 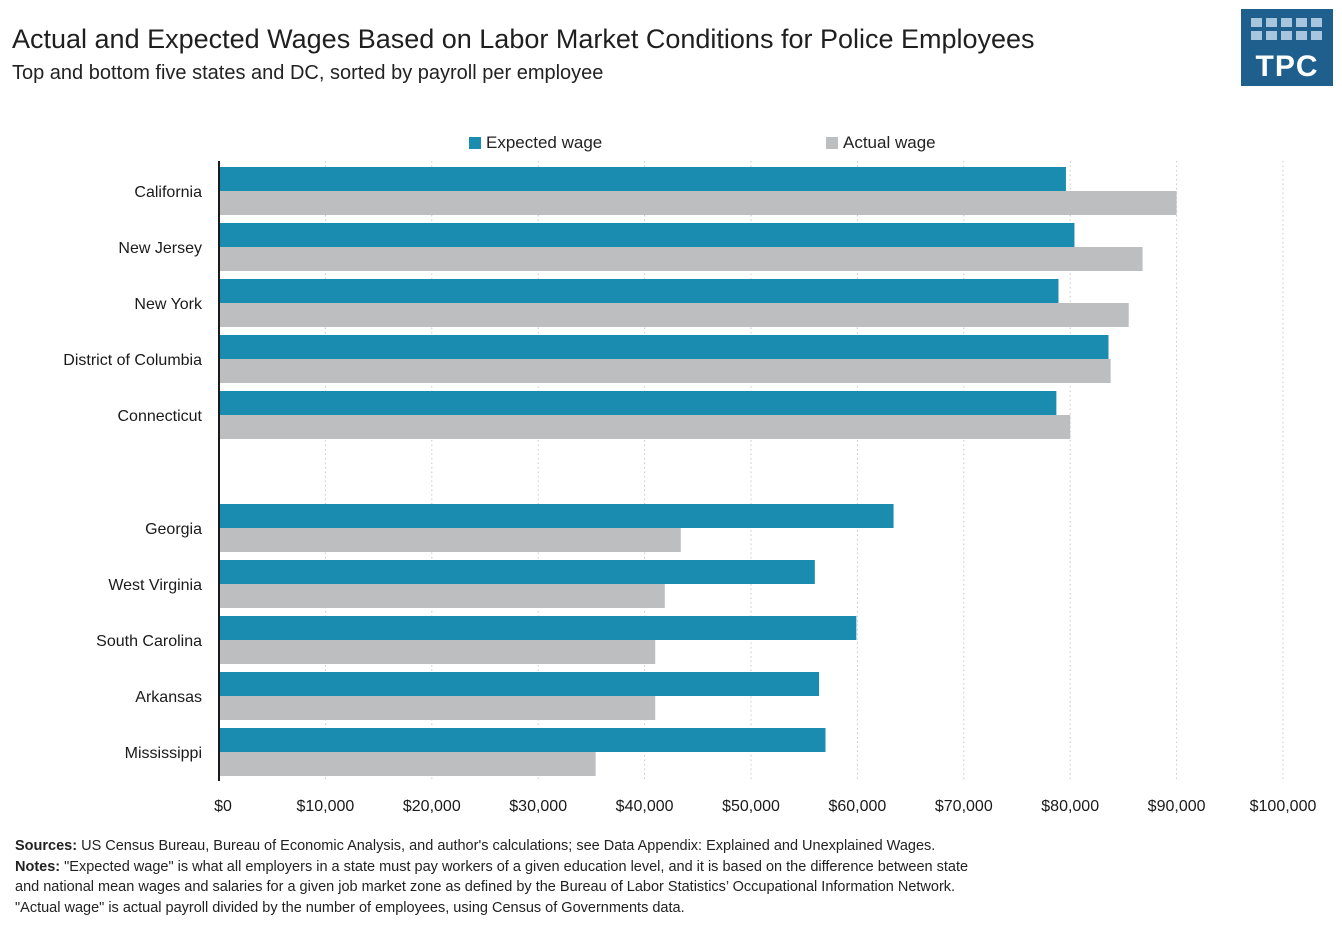 I want to click on category-label: New Jersey, so click(x=160, y=248).